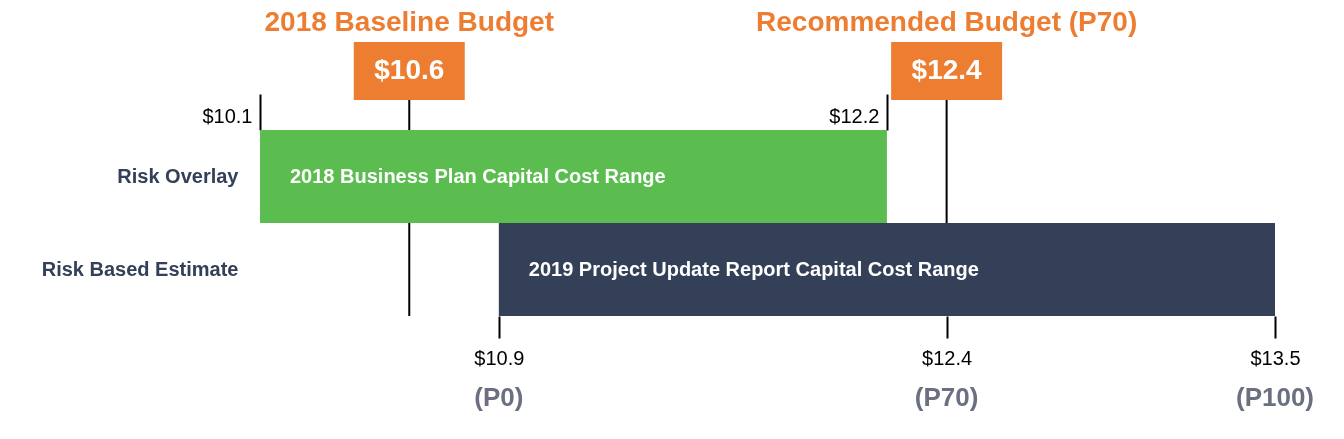 The image size is (1344, 439). Describe the element at coordinates (140, 268) in the screenshot. I see `y-tick-label: Risk Based Estimate` at that location.